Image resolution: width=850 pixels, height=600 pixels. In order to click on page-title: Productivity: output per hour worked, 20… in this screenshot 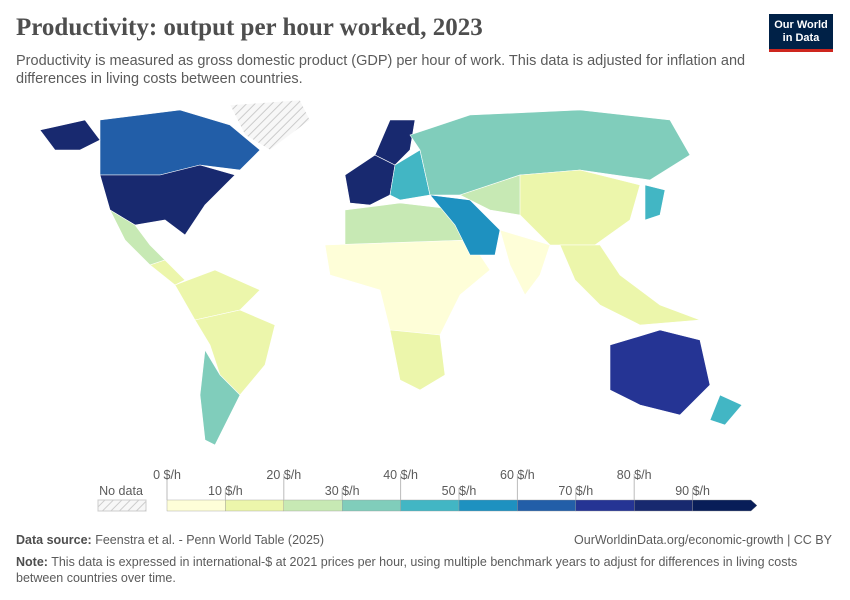, I will do `click(249, 27)`.